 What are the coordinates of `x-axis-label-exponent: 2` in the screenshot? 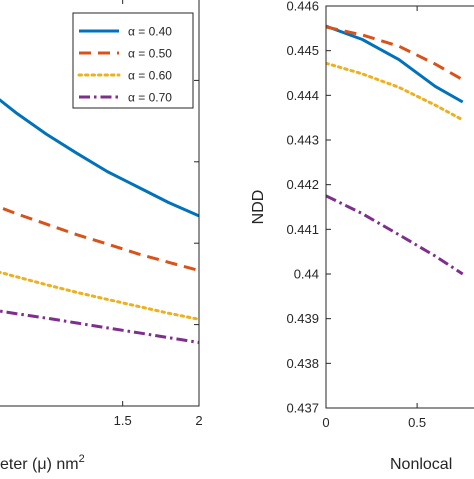 It's located at (82, 459).